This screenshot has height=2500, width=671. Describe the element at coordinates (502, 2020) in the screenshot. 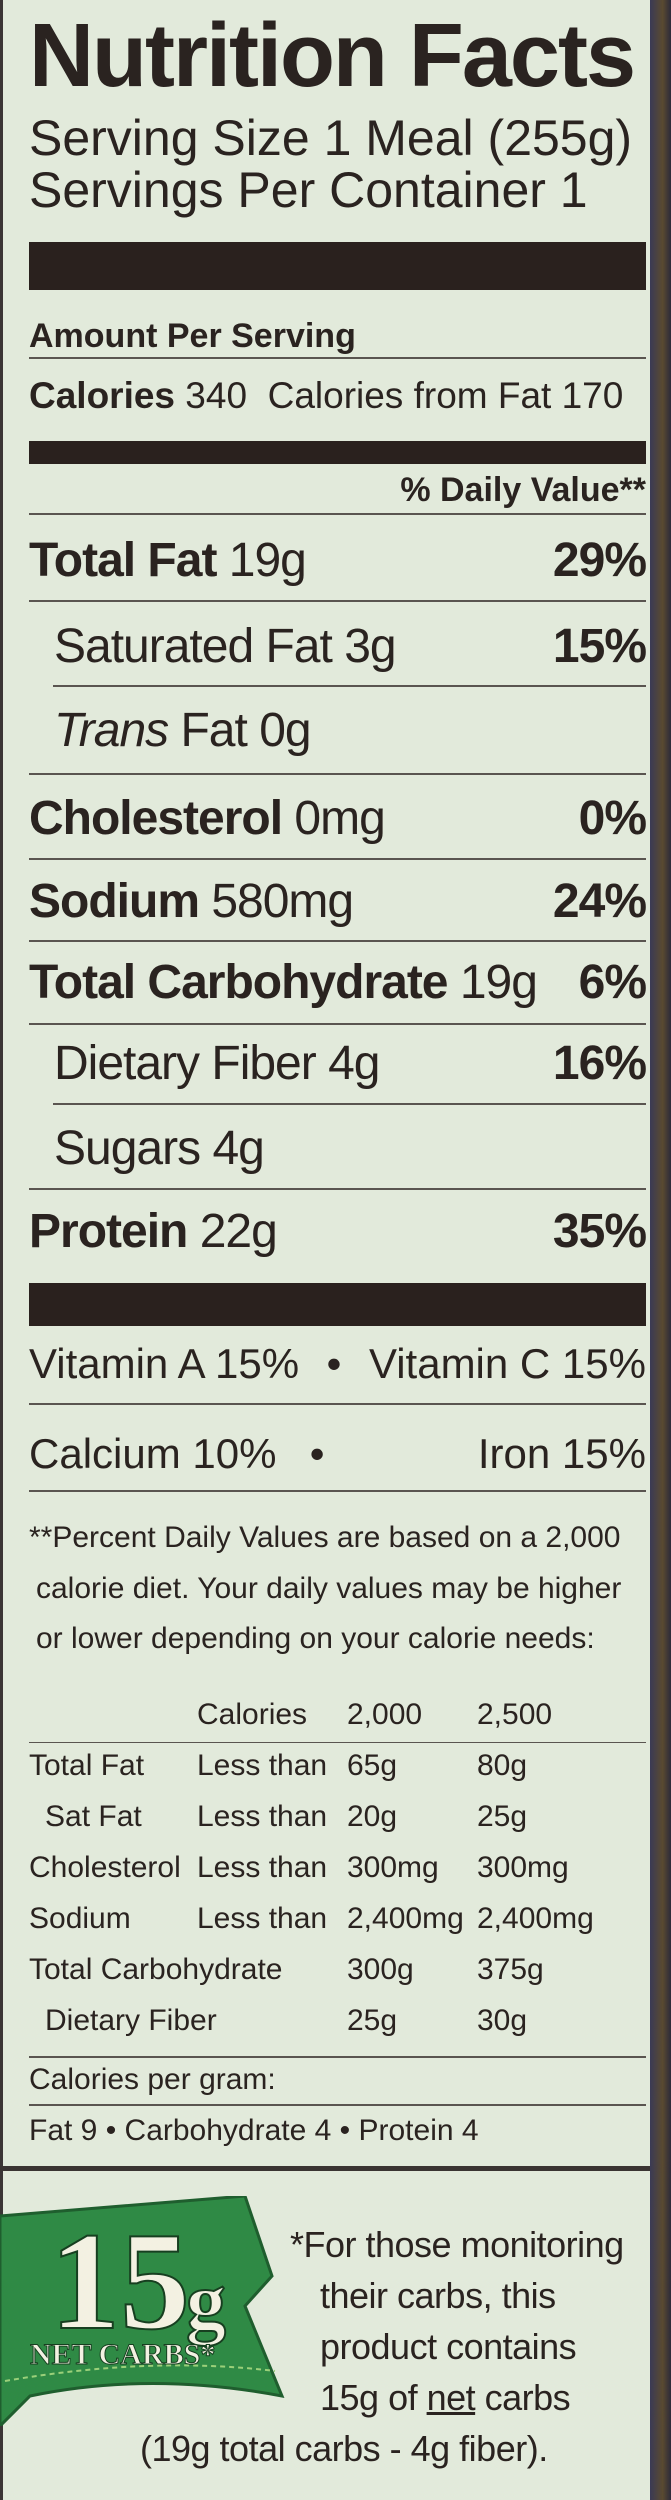

I see `dv-cell: 30g` at that location.